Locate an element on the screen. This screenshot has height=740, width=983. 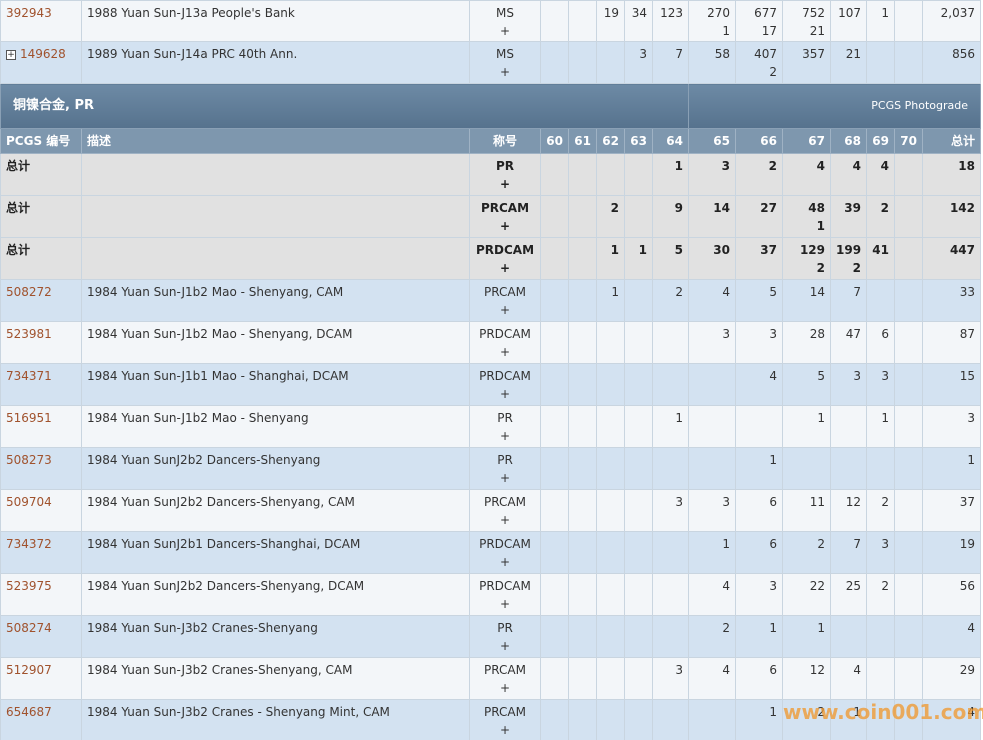
designation-cell: MS + is located at coordinates (505, 21).